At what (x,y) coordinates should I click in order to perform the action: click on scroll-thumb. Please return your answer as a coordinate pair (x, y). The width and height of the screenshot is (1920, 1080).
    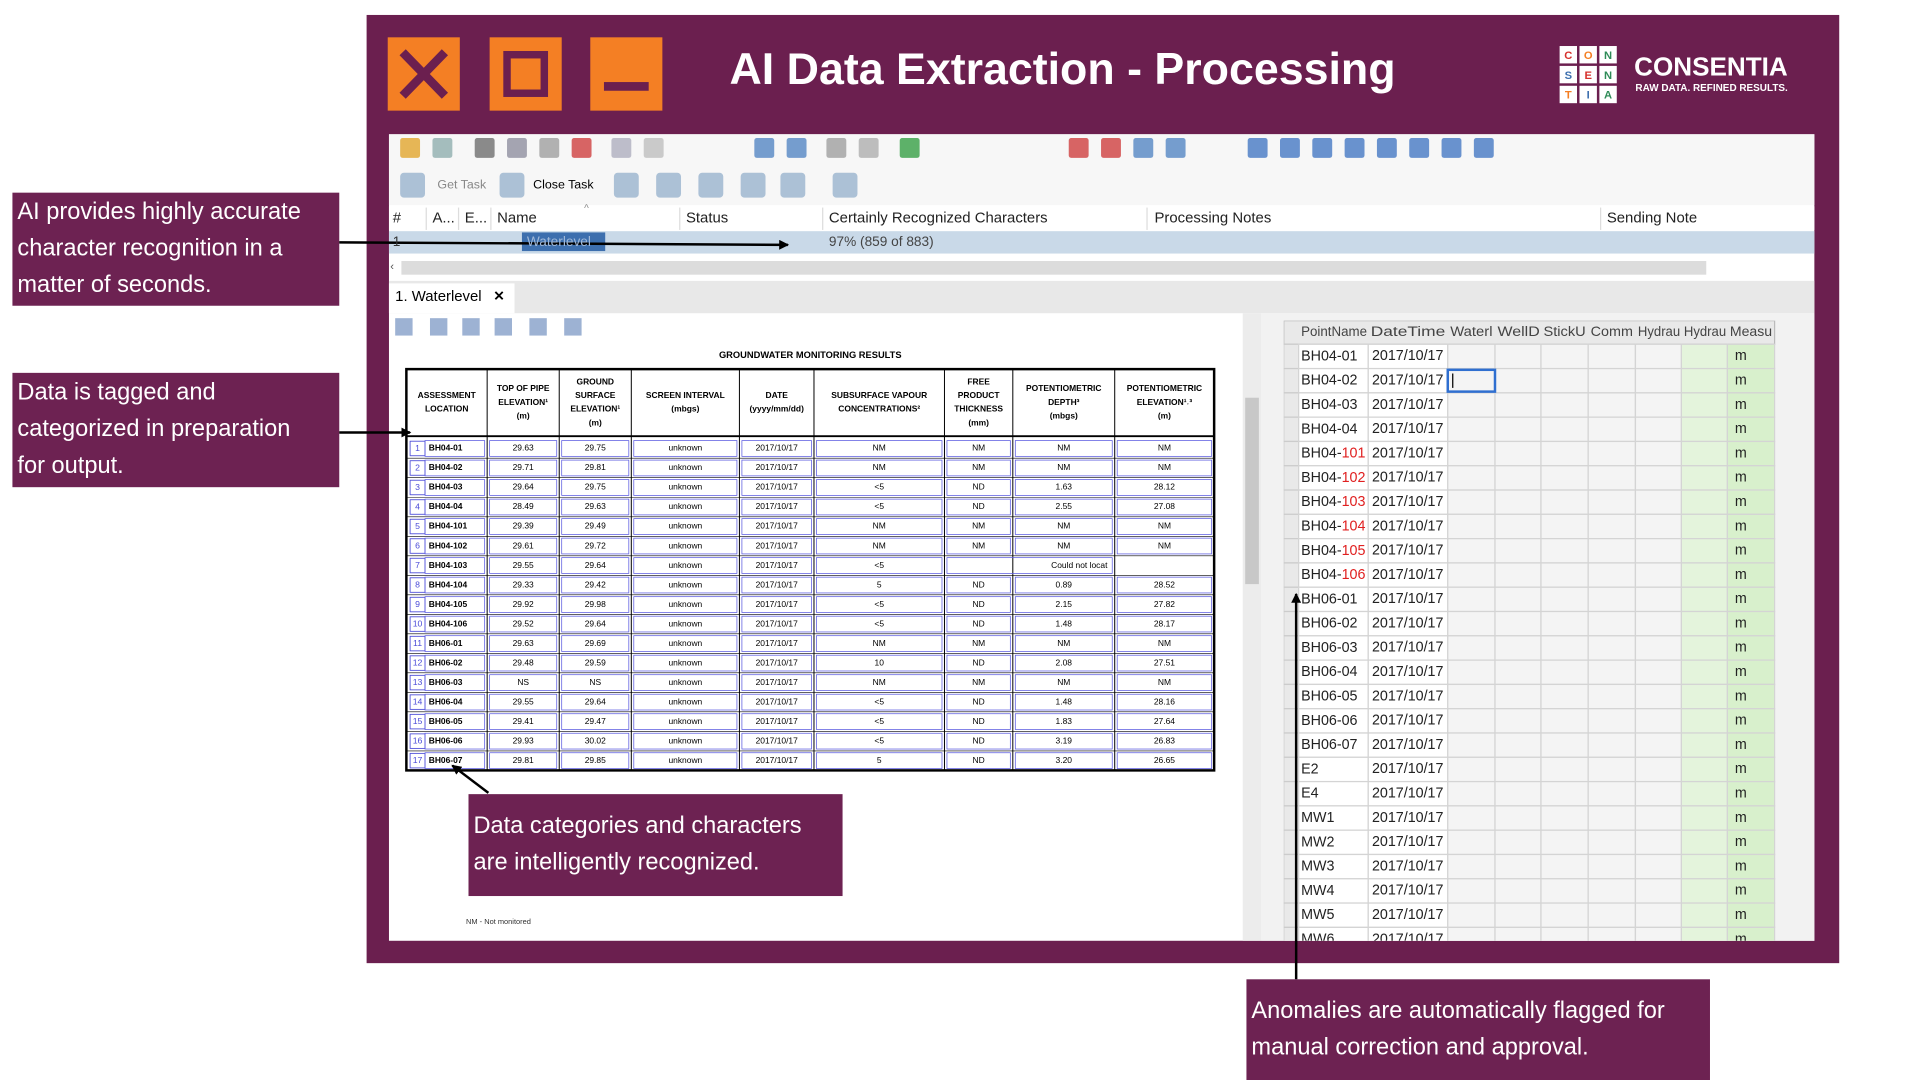
    Looking at the image, I should click on (1252, 491).